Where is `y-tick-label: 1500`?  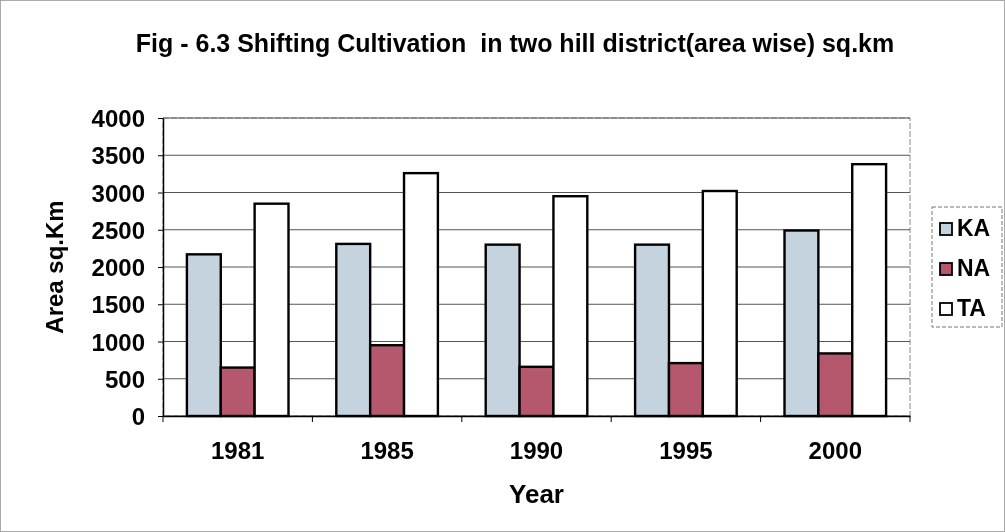
y-tick-label: 1500 is located at coordinates (118, 305).